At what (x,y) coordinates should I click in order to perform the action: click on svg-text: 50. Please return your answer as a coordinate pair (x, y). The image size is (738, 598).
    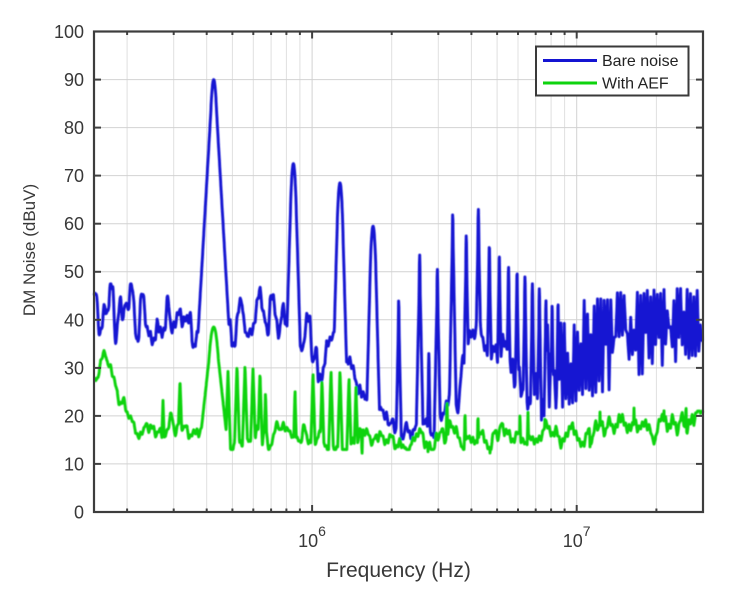
    Looking at the image, I should click on (74, 272).